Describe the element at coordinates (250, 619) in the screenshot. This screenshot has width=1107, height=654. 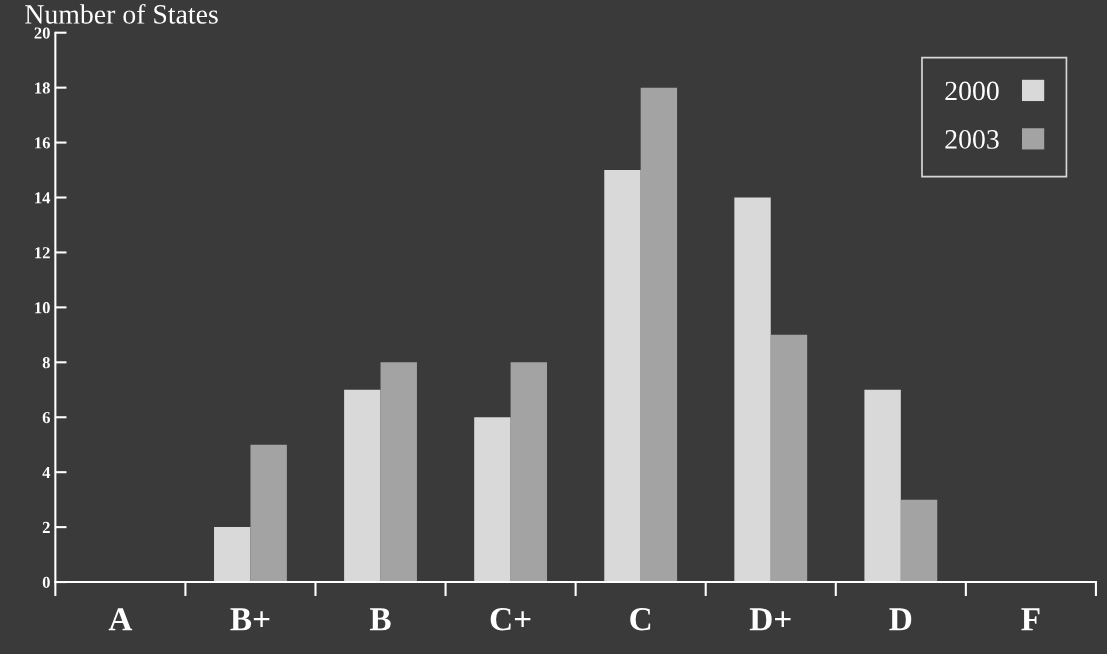
I see `x-tick-label: B+` at that location.